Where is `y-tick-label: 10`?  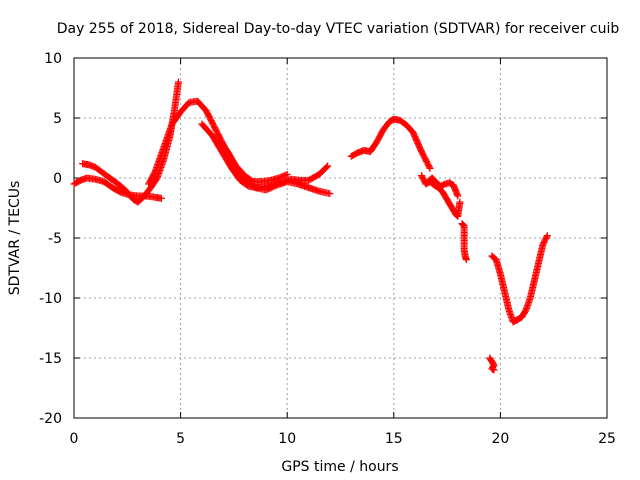 y-tick-label: 10 is located at coordinates (53, 59).